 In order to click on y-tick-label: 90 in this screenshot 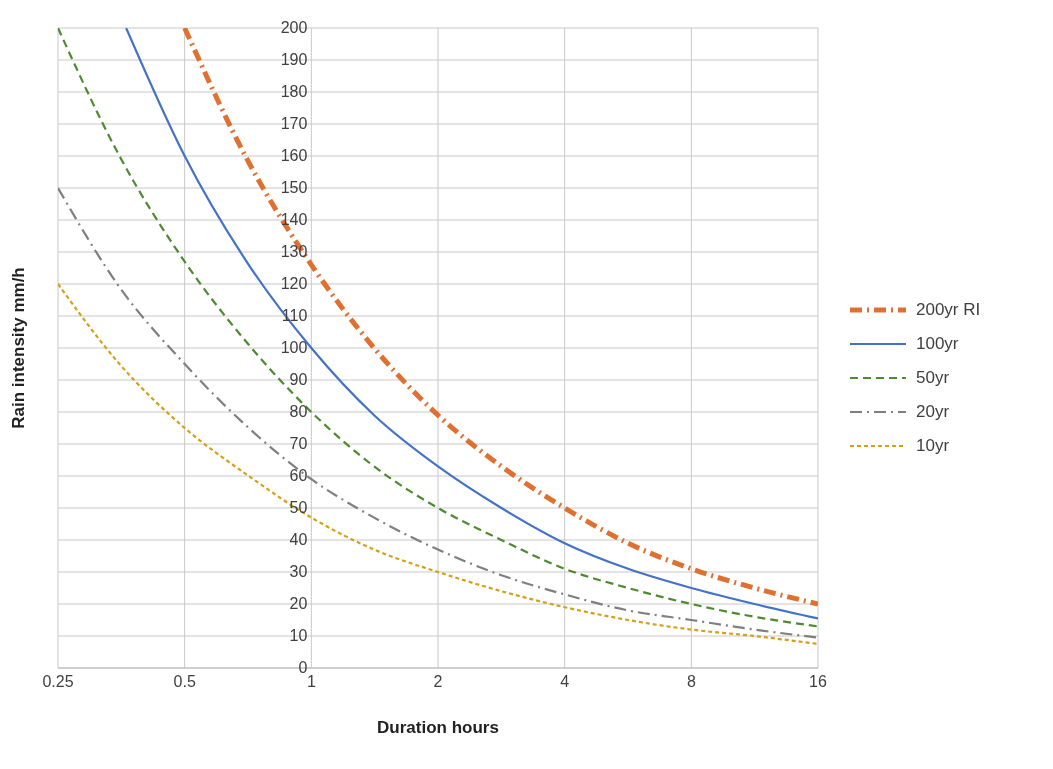, I will do `click(298, 379)`.